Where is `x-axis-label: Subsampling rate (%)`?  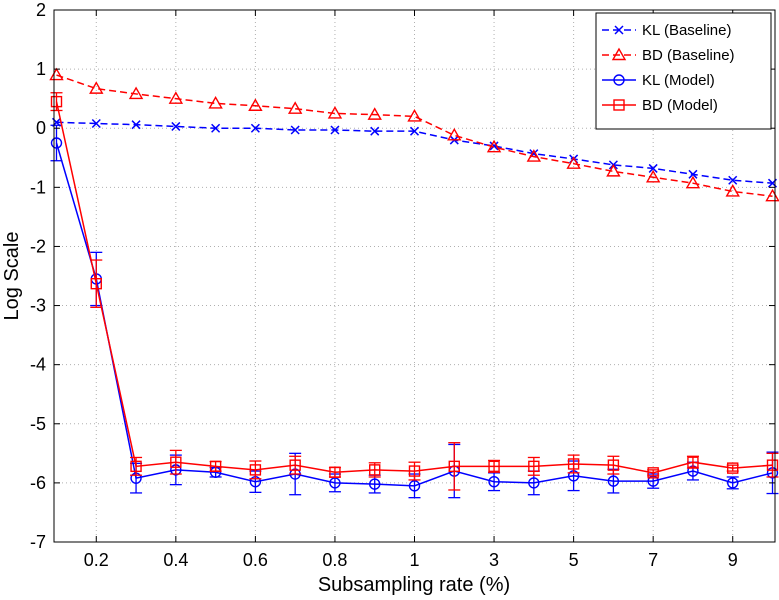
x-axis-label: Subsampling rate (%) is located at coordinates (414, 585).